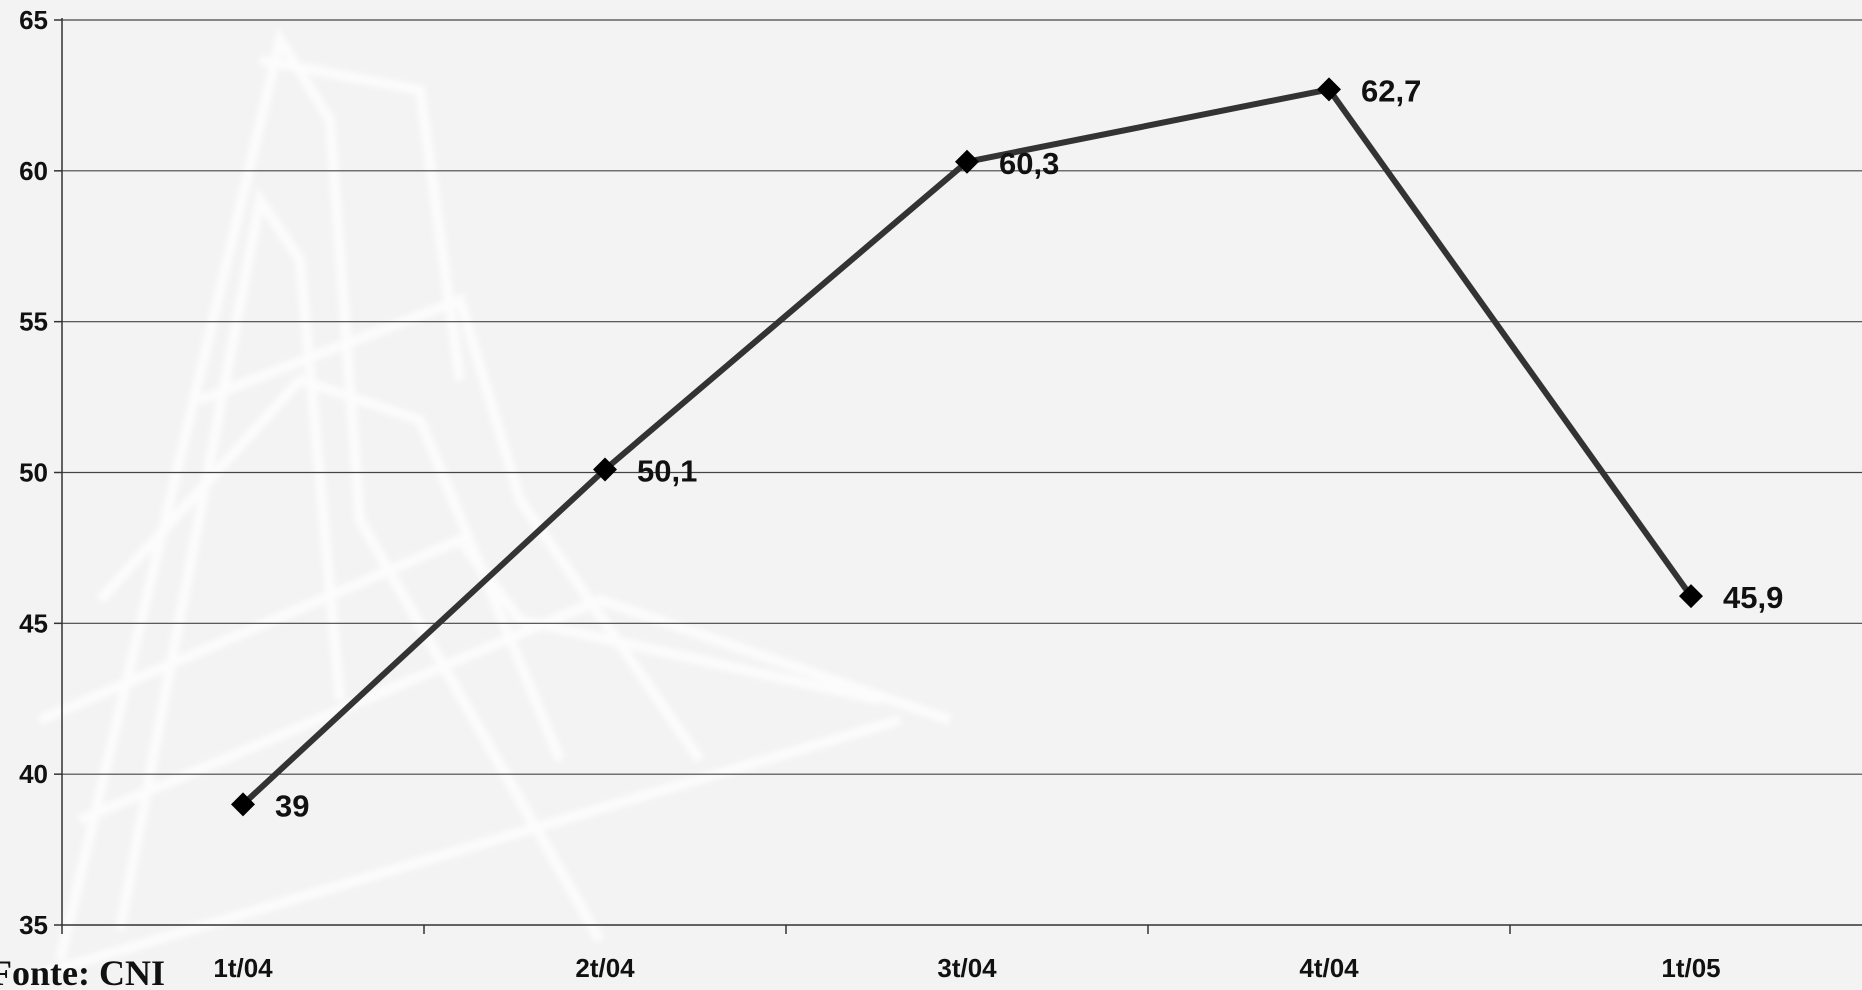 Image resolution: width=1862 pixels, height=990 pixels. I want to click on x-tick-label: 4t/04, so click(1329, 968).